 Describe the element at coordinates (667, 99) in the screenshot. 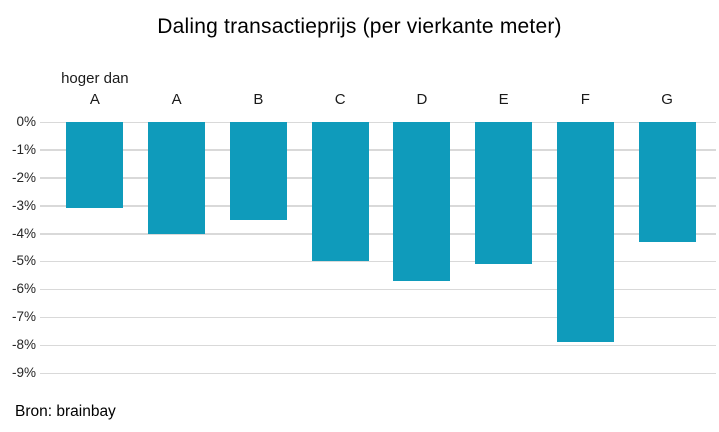

I see `category-label-line: G` at that location.